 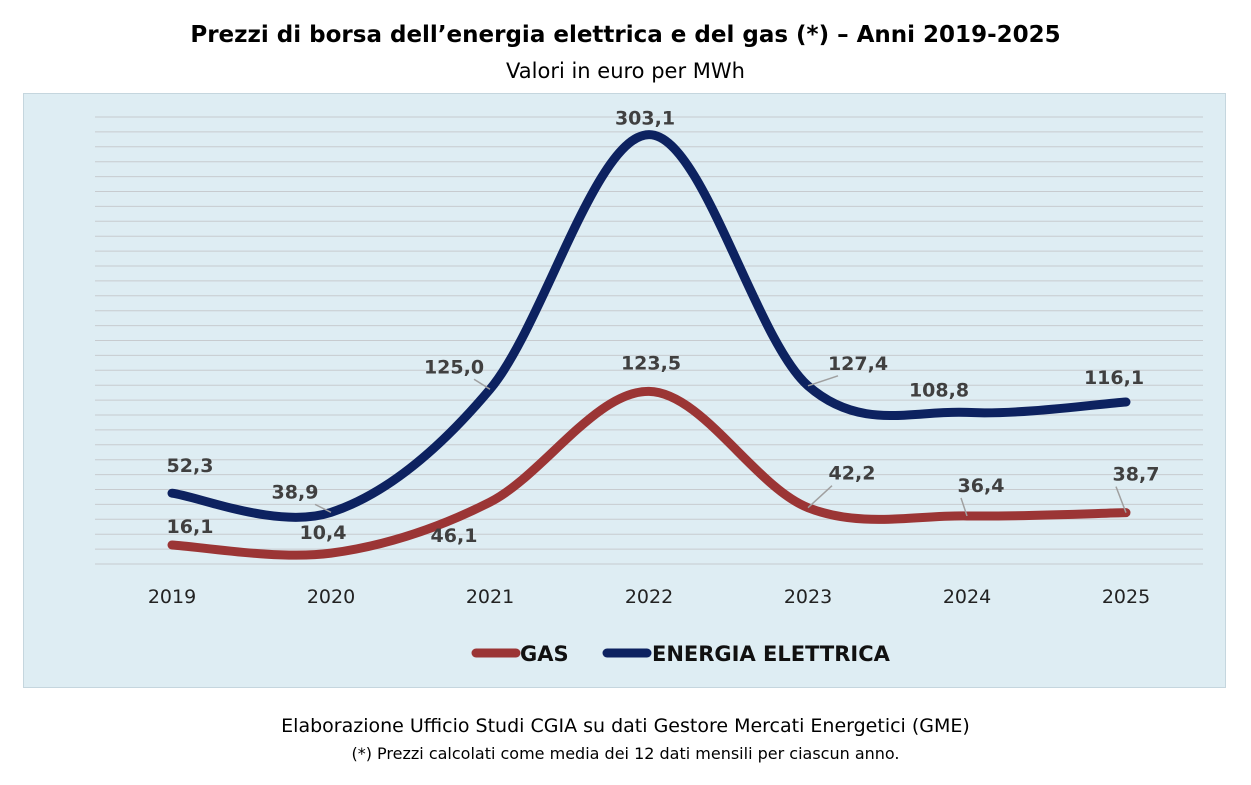 What do you see at coordinates (544, 654) in the screenshot?
I see `legend-label-gas: GAS` at bounding box center [544, 654].